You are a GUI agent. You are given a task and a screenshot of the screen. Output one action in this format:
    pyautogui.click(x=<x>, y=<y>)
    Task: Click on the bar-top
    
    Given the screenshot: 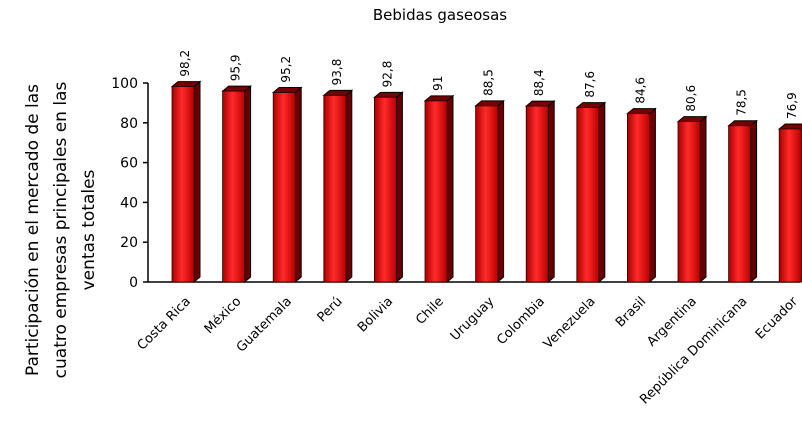 What is the action you would take?
    pyautogui.click(x=789, y=126)
    